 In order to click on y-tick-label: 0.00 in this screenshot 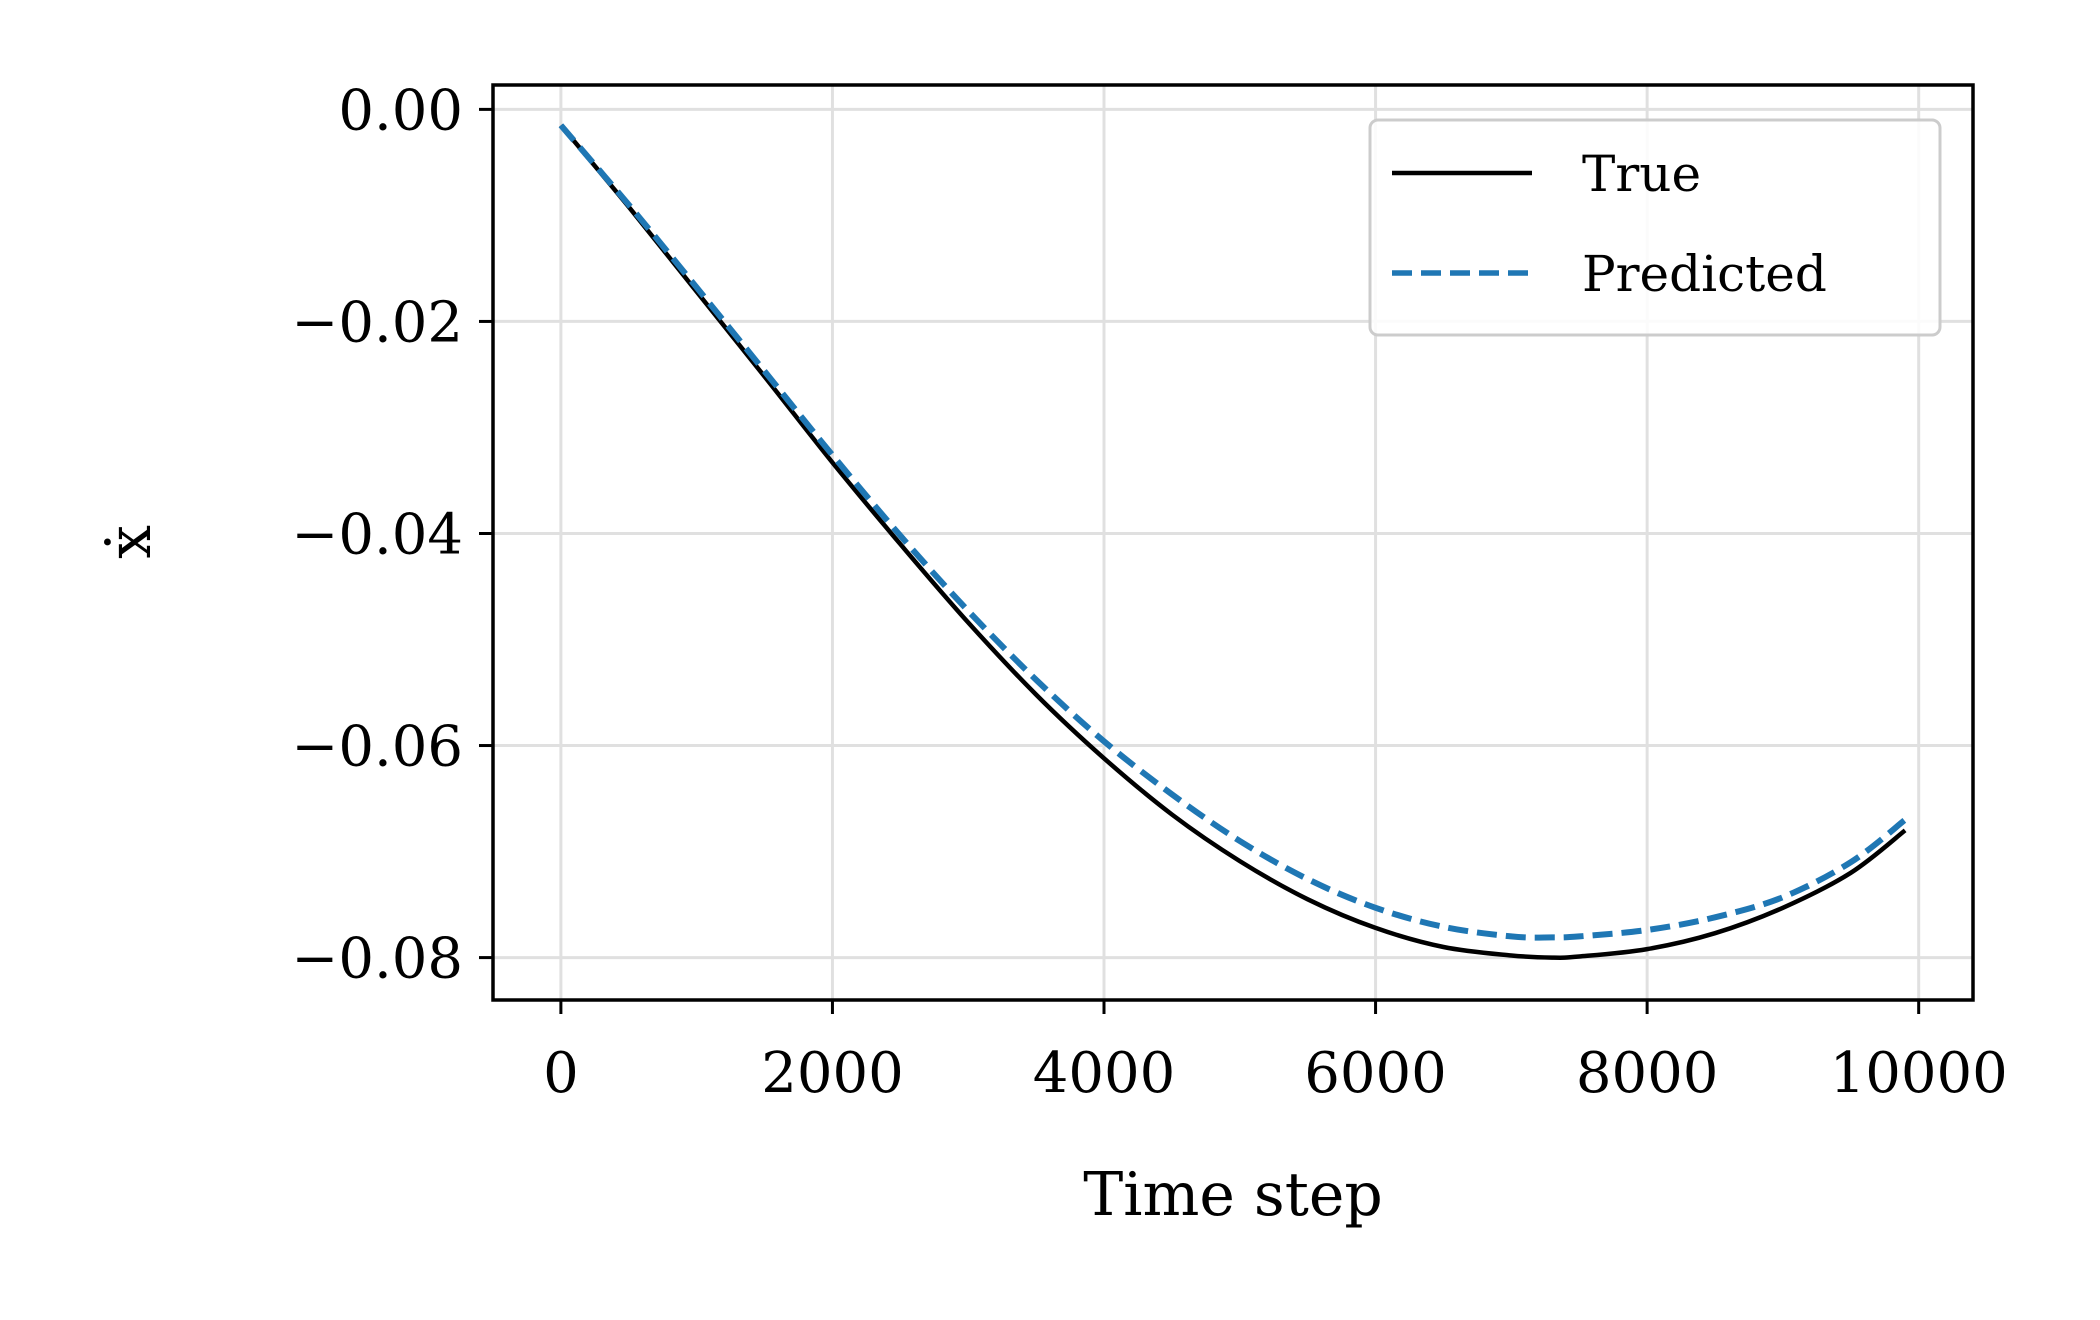, I will do `click(400, 110)`.